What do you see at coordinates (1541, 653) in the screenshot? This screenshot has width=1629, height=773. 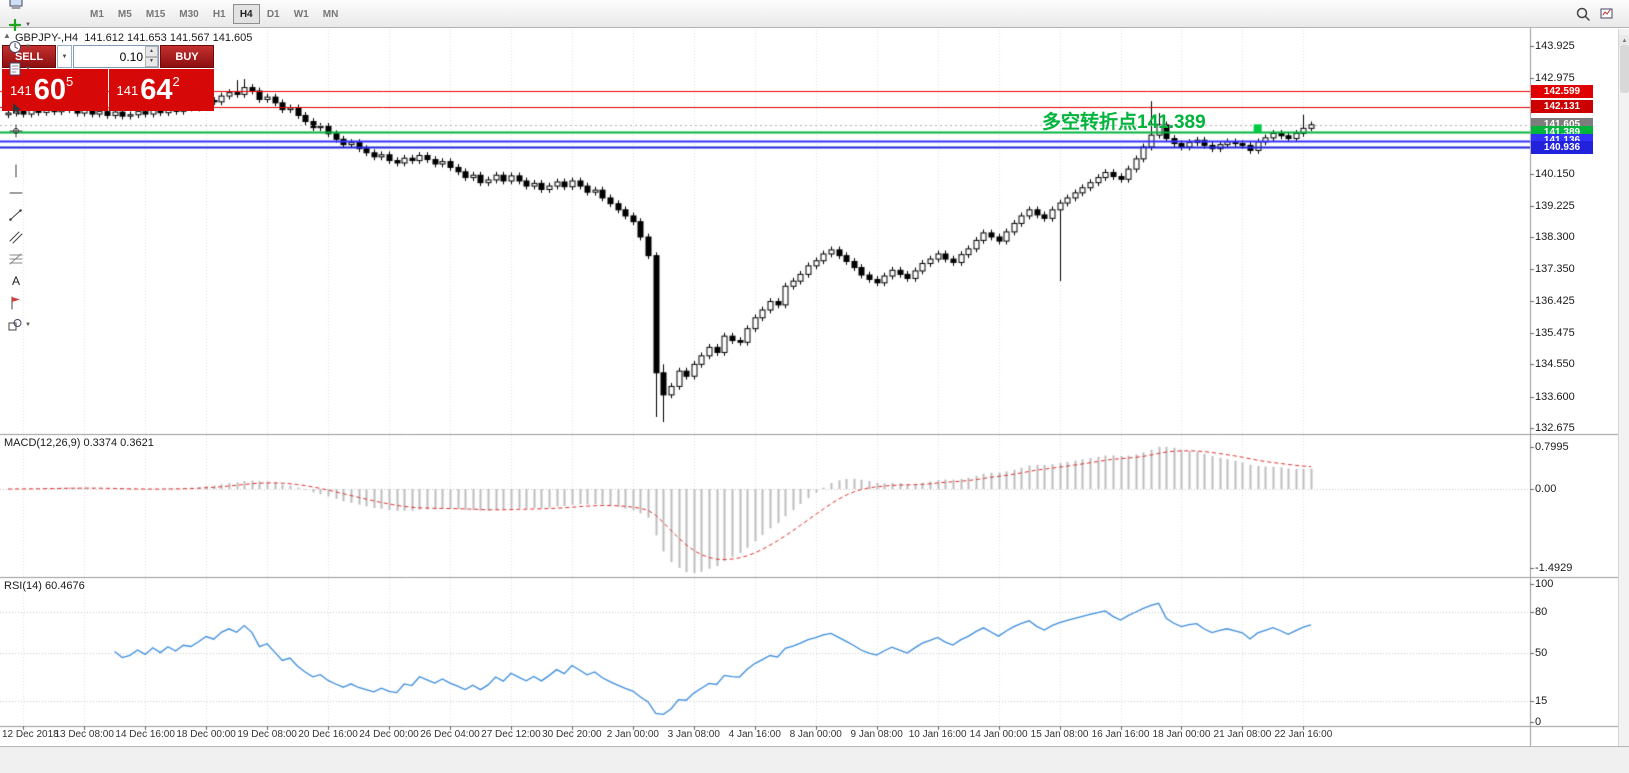 I see `rsi-tick: 50` at bounding box center [1541, 653].